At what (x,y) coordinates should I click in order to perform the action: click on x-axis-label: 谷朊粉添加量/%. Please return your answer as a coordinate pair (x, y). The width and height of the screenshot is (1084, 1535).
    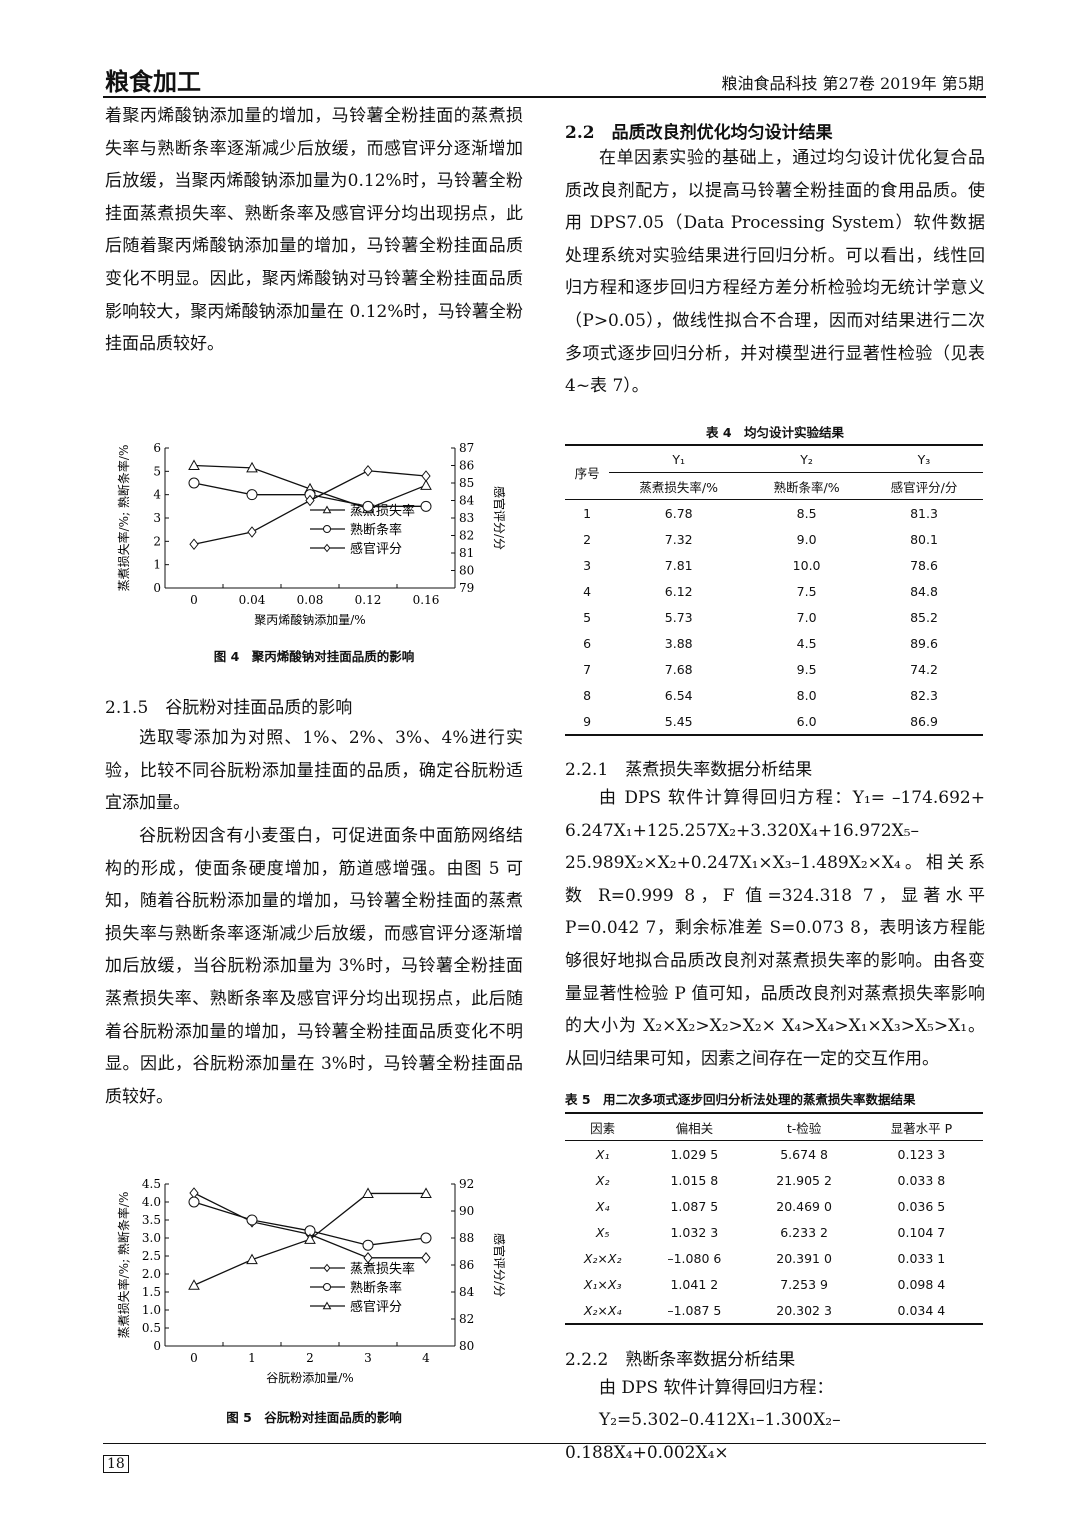
    Looking at the image, I should click on (309, 1378).